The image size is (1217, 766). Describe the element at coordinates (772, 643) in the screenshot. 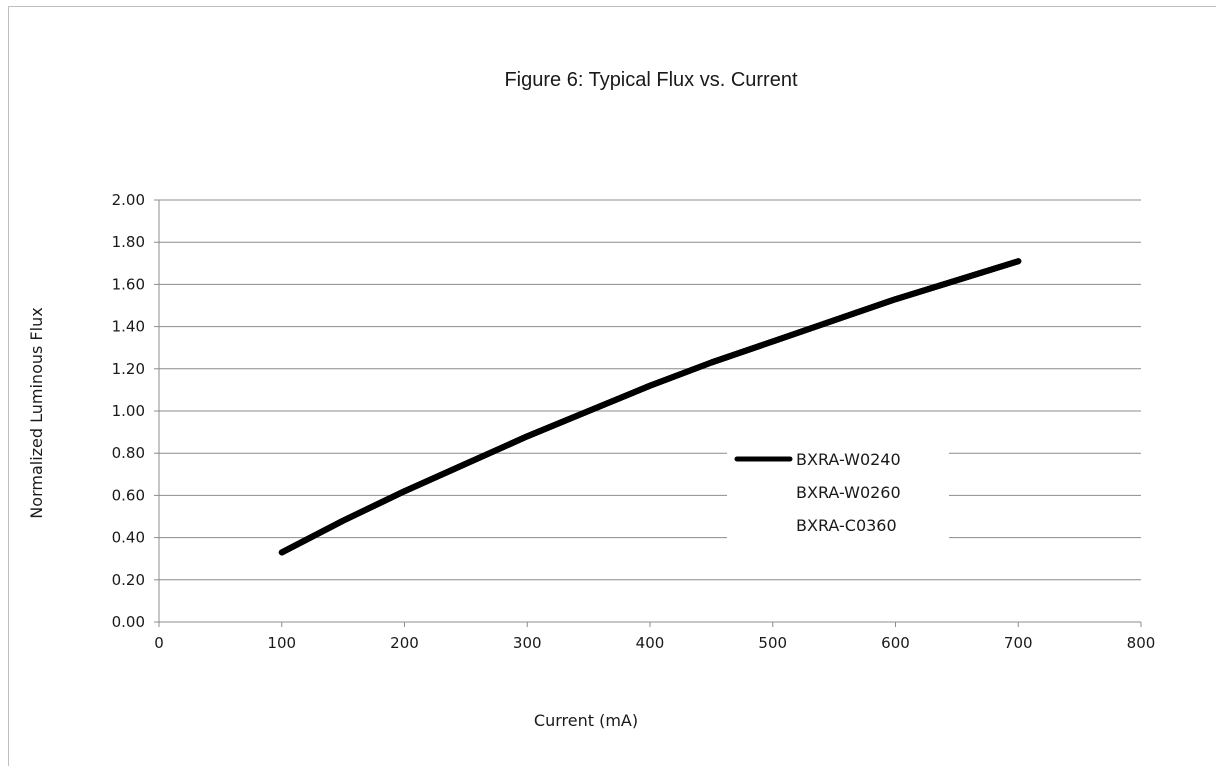

I see `x-tick-label-500: 500` at that location.